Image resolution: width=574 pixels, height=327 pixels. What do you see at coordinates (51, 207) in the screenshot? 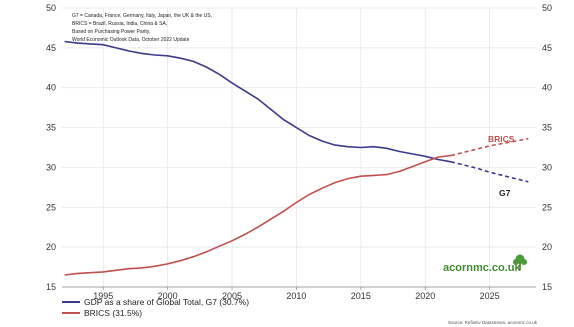
I see `y-tick-label-left: 25` at bounding box center [51, 207].